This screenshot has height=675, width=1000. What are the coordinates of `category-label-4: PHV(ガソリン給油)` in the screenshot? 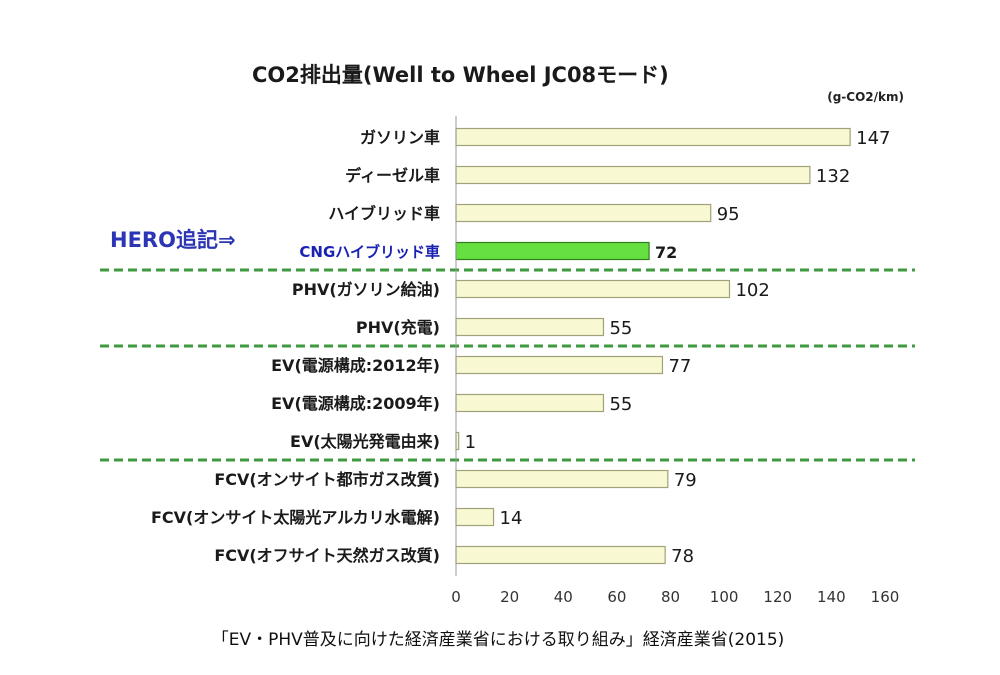 It's located at (366, 289).